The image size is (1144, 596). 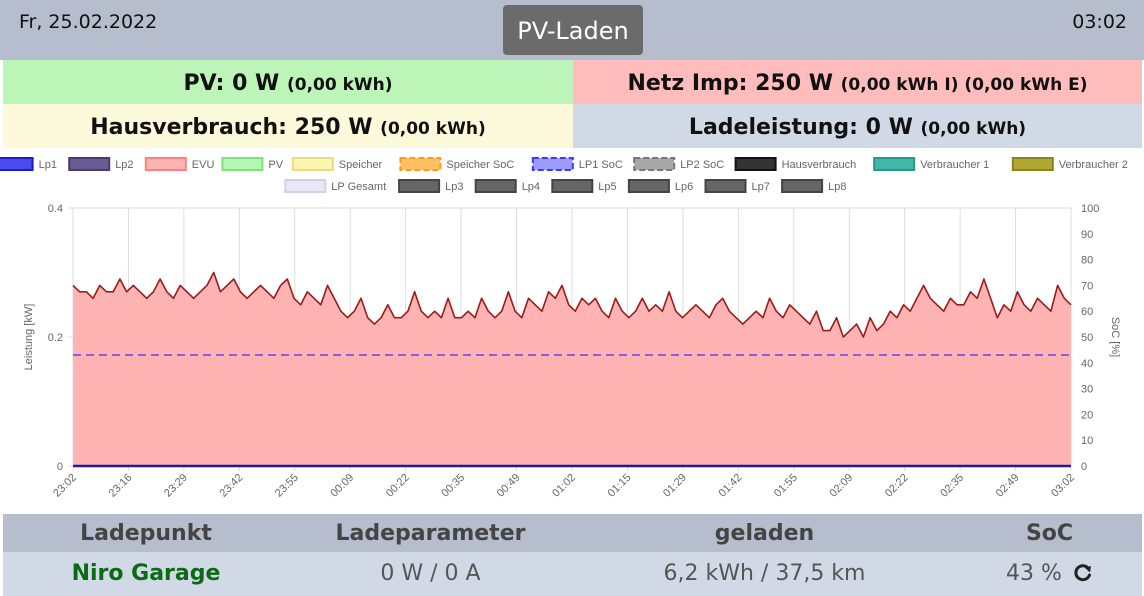 I want to click on x-tick-label: 00:09, so click(x=342, y=486).